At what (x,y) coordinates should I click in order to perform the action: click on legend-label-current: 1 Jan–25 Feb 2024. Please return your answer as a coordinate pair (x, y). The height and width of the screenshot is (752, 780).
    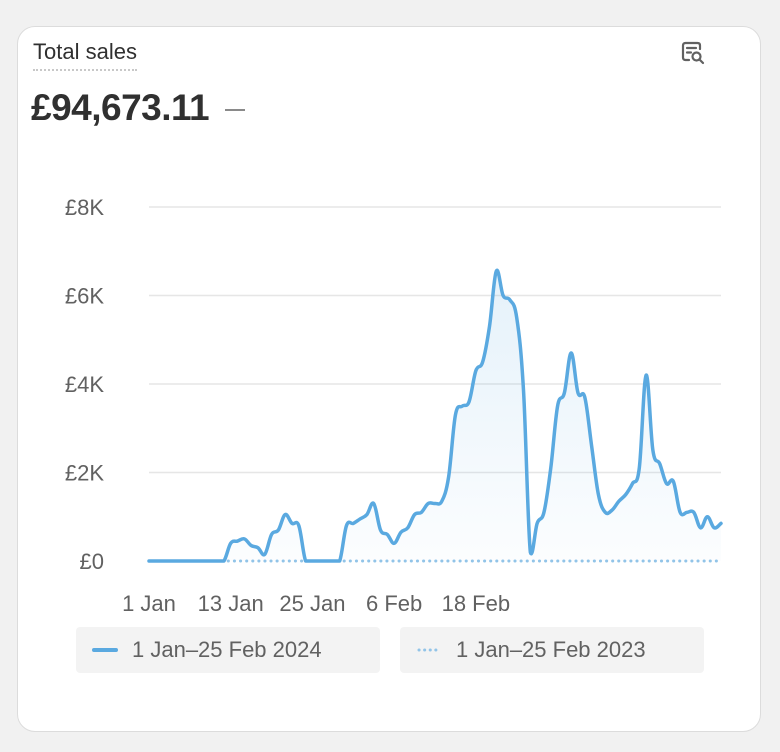
    Looking at the image, I should click on (227, 649).